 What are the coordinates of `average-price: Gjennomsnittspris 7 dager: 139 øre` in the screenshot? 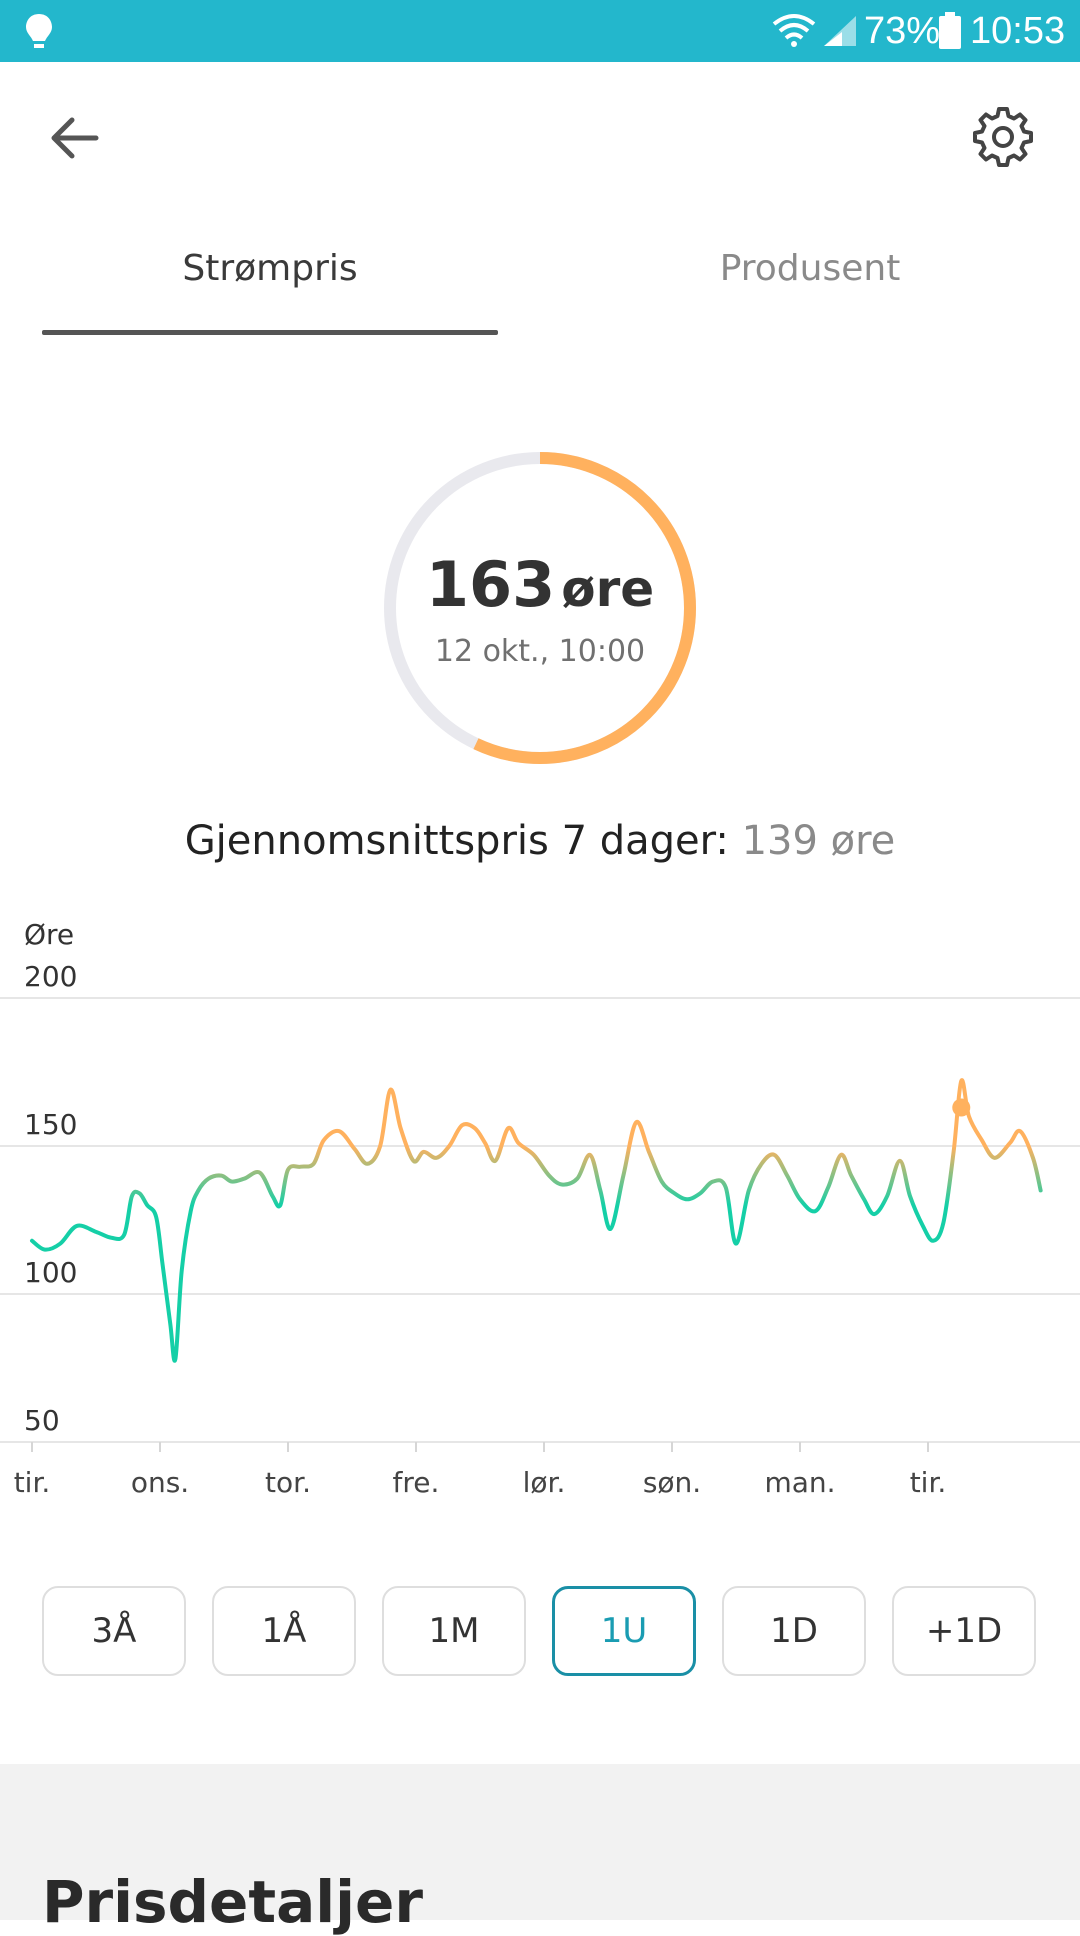 It's located at (540, 841).